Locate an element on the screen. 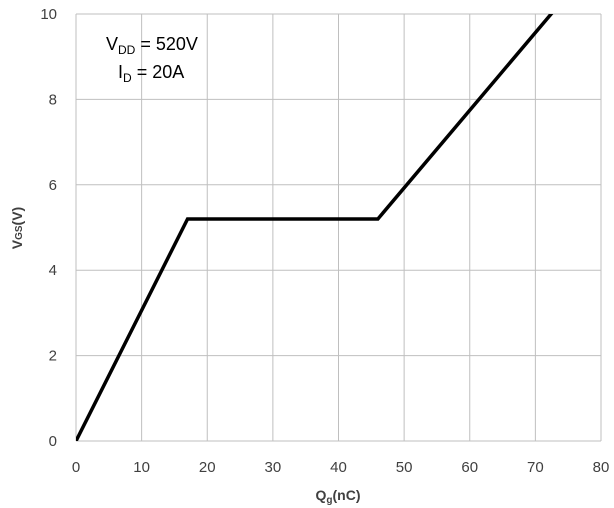  x-tick-label: 50 is located at coordinates (404, 467).